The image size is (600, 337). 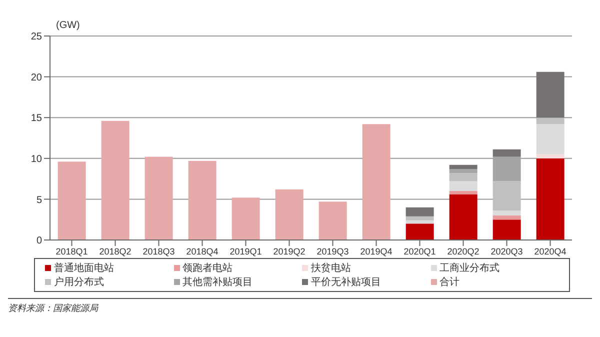 What do you see at coordinates (207, 268) in the screenshot?
I see `legend-label: 领跑者电站` at bounding box center [207, 268].